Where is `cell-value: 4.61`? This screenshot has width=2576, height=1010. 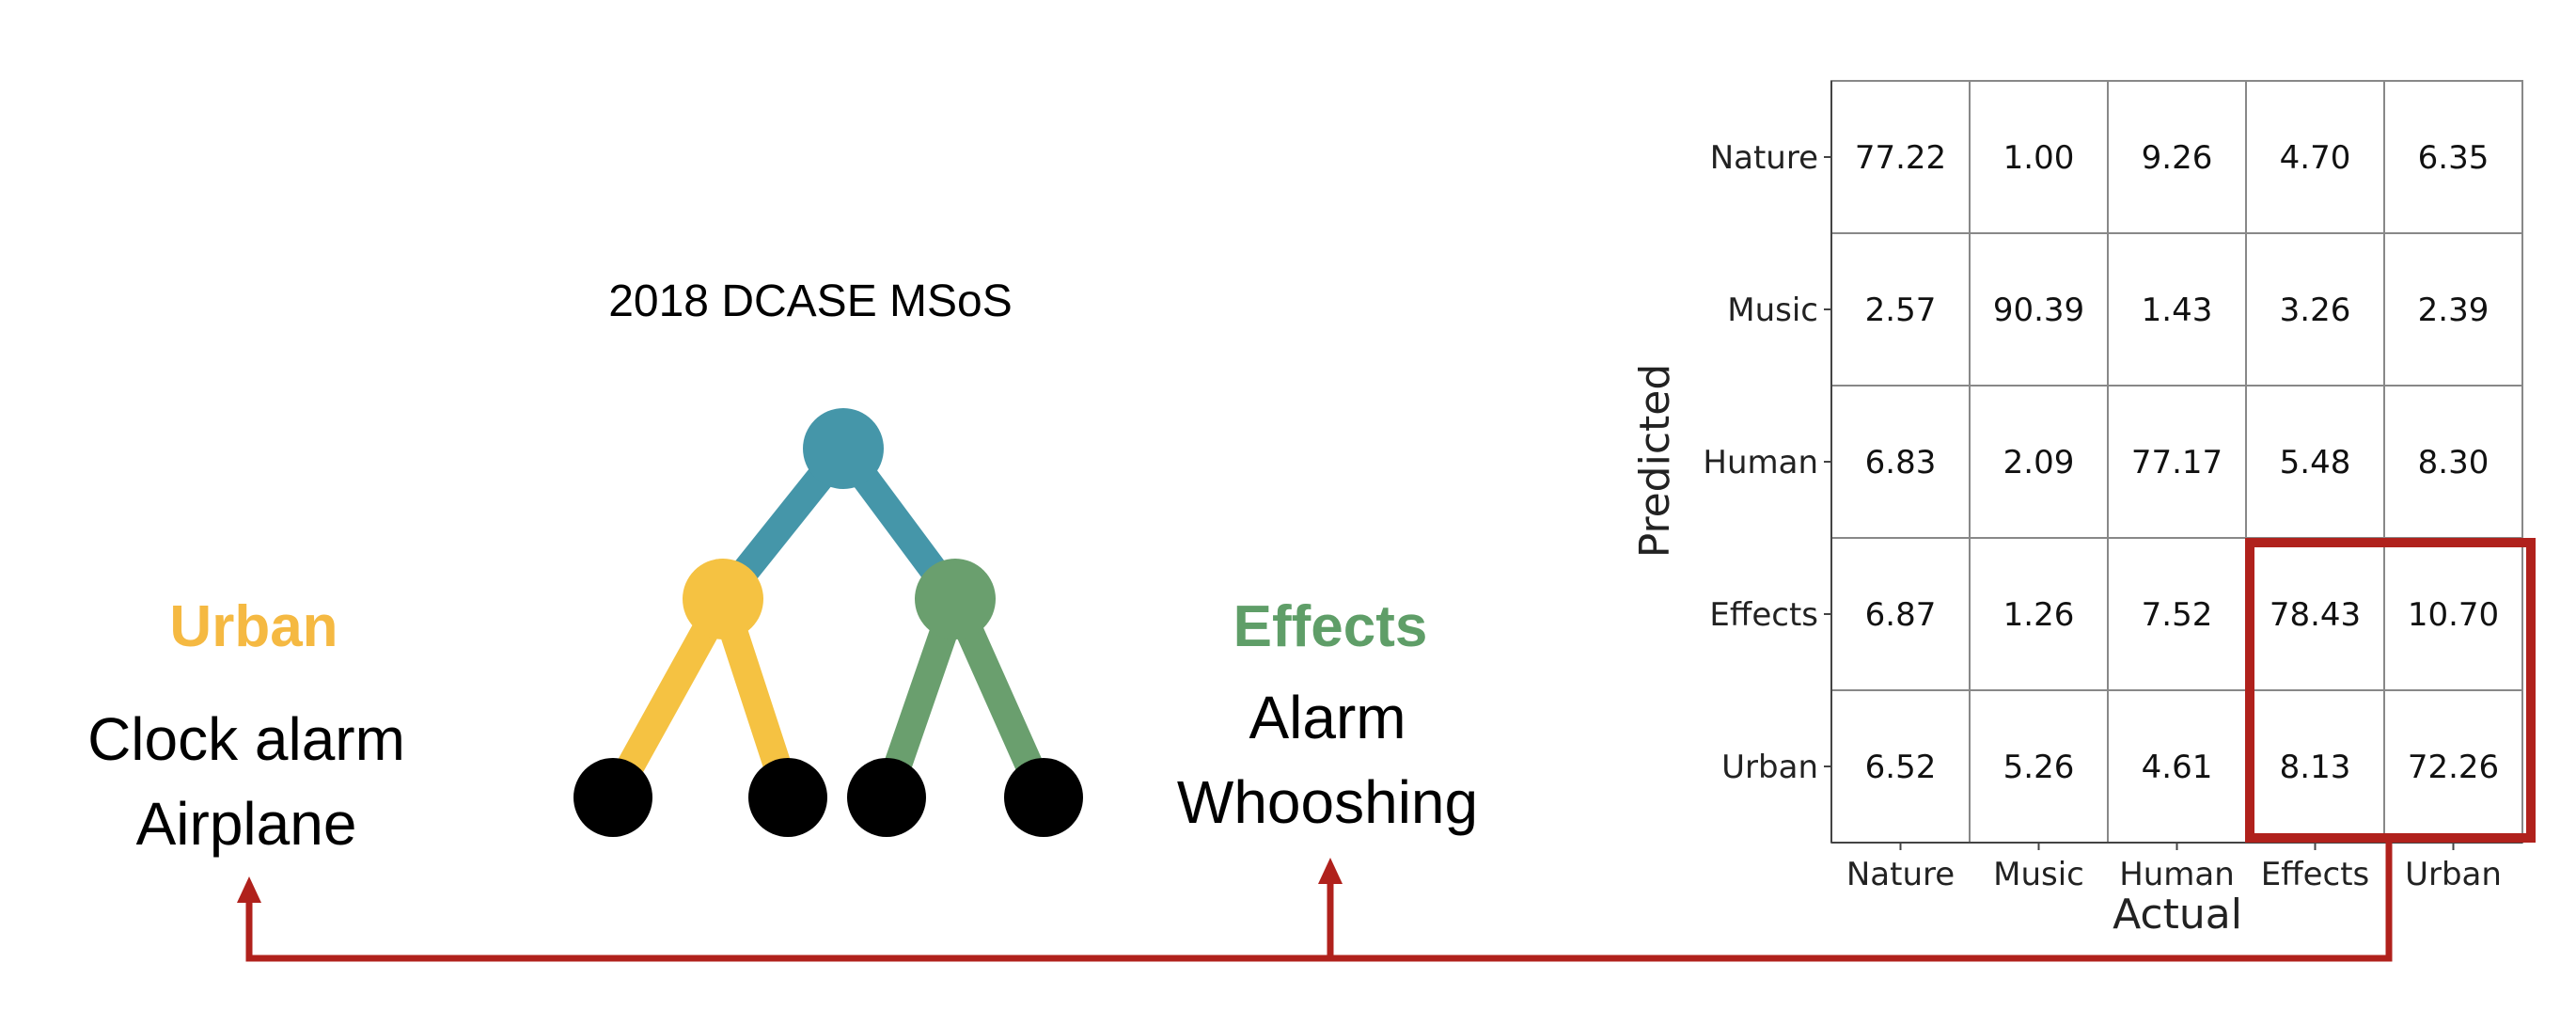
cell-value: 4.61 is located at coordinates (2178, 767).